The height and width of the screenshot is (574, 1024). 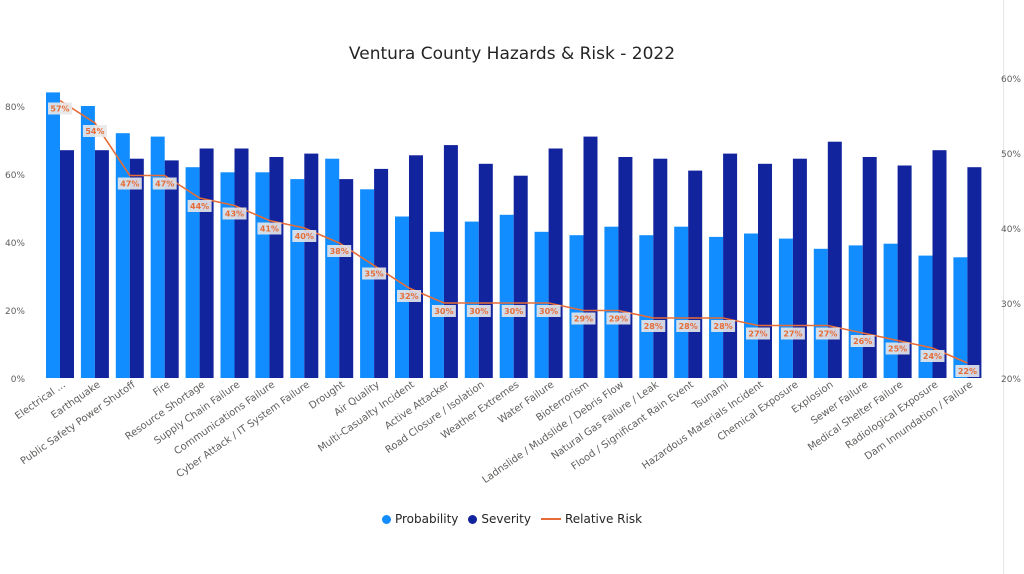 I want to click on y-right-tick-label: 50%, so click(x=1011, y=155).